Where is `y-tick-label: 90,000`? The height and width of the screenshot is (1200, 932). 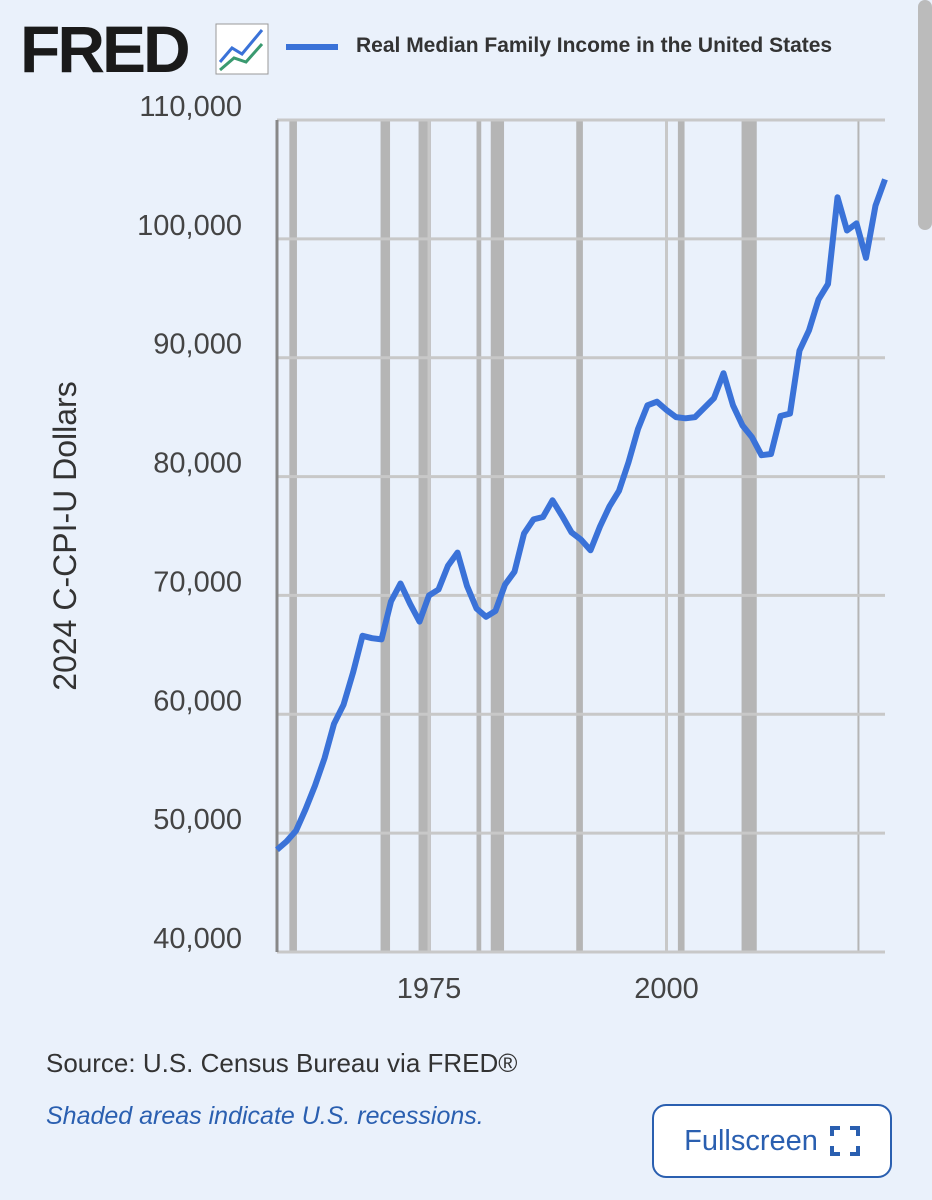
y-tick-label: 90,000 is located at coordinates (197, 345).